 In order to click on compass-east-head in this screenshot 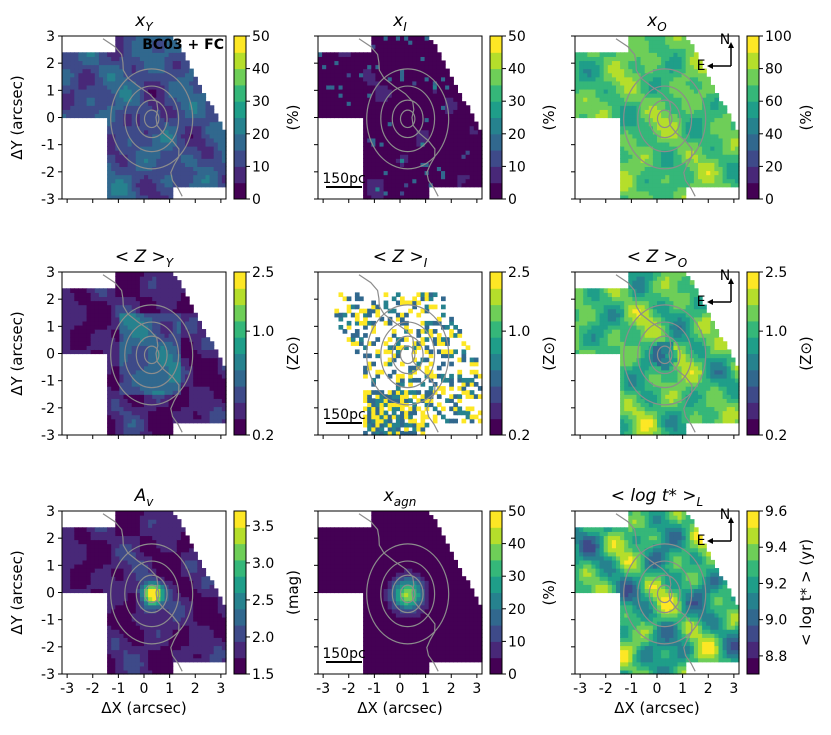, I will do `click(710, 66)`.